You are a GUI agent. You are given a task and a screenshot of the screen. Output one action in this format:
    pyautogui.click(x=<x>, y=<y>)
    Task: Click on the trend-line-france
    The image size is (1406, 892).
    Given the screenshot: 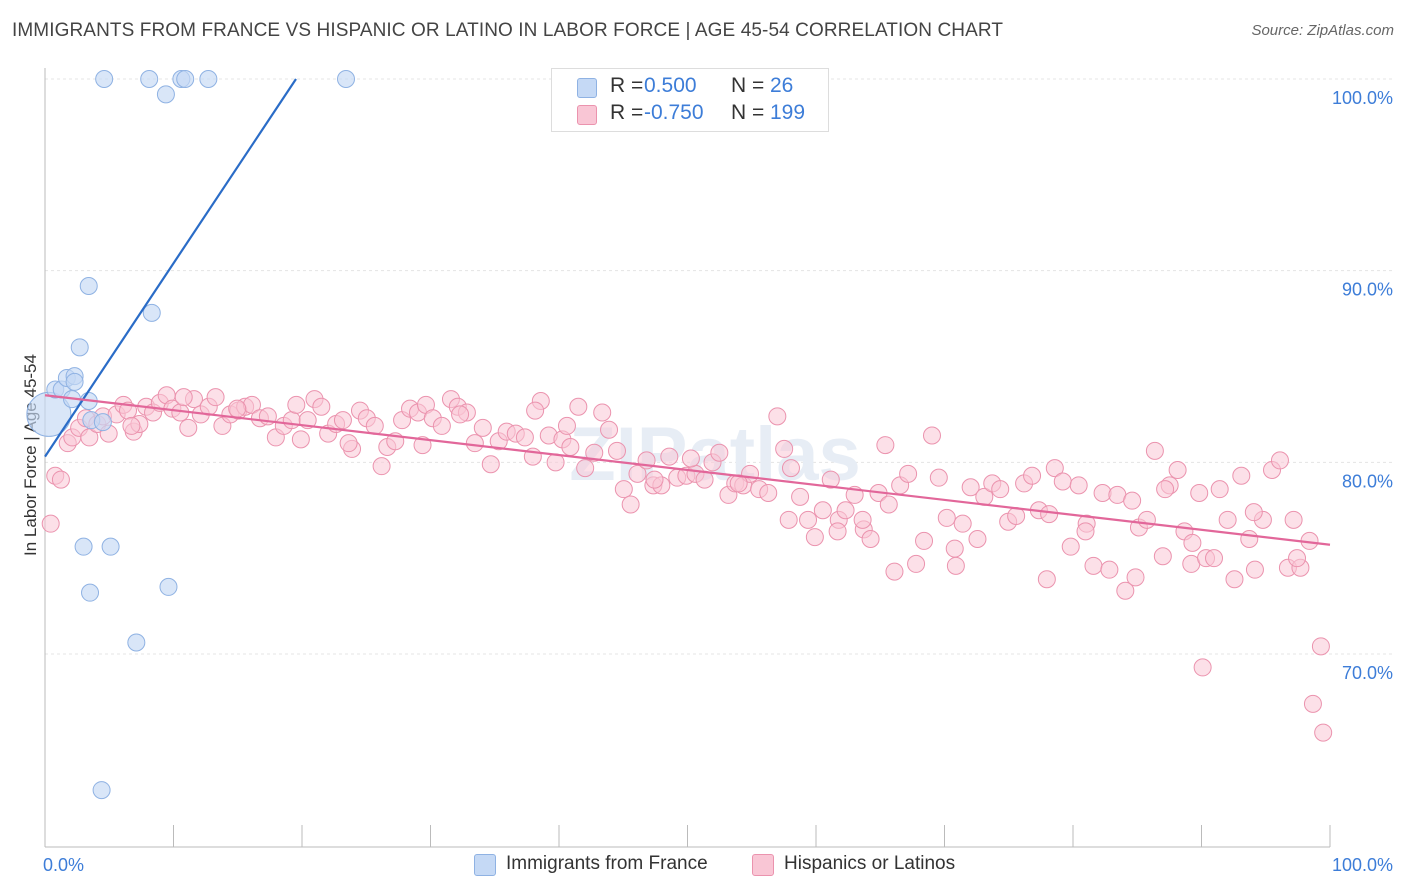 What is the action you would take?
    pyautogui.click(x=170, y=268)
    